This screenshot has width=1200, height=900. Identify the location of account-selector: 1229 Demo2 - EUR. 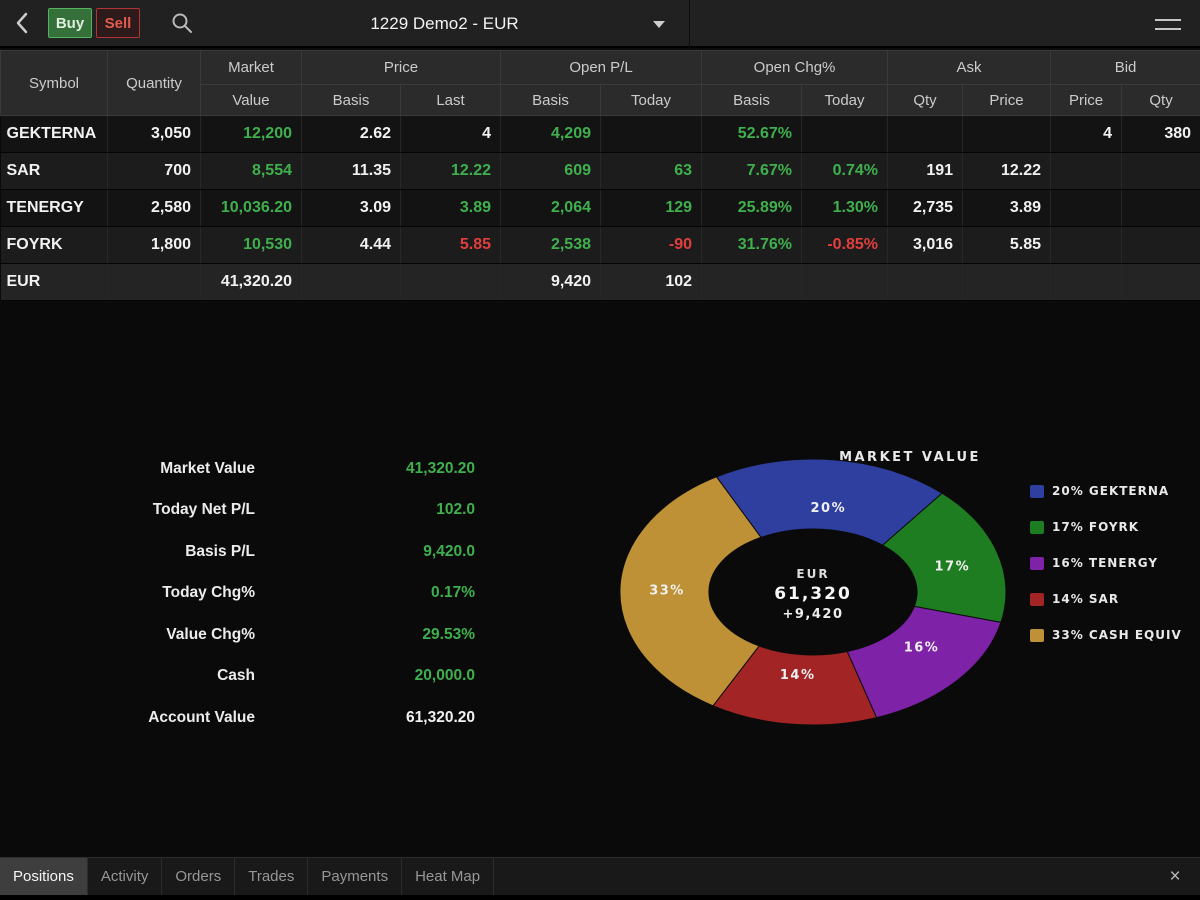
(445, 24).